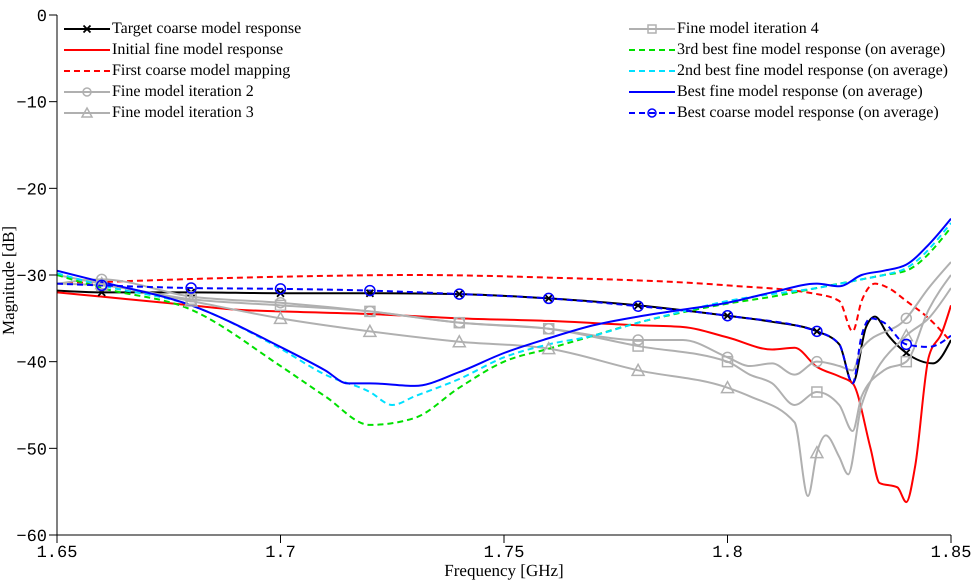  What do you see at coordinates (31, 104) in the screenshot?
I see `y-tick-label: −10` at bounding box center [31, 104].